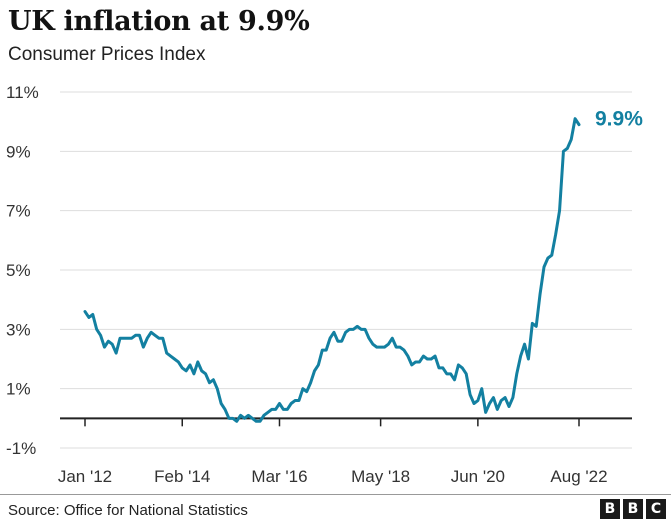 The height and width of the screenshot is (525, 671). I want to click on bbc-logo-letter: C, so click(656, 509).